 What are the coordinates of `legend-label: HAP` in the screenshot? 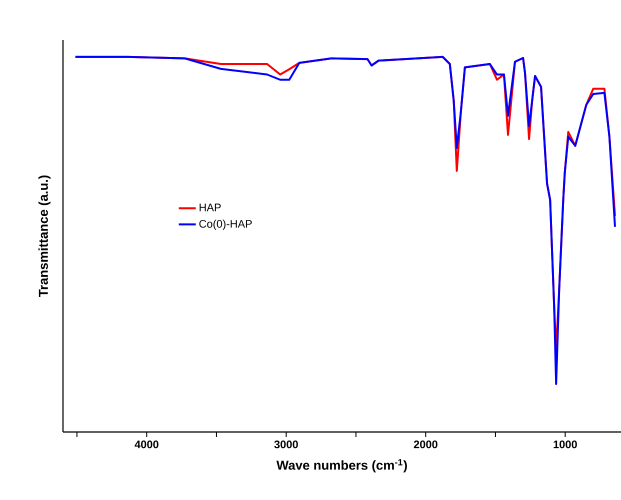 It's located at (210, 208).